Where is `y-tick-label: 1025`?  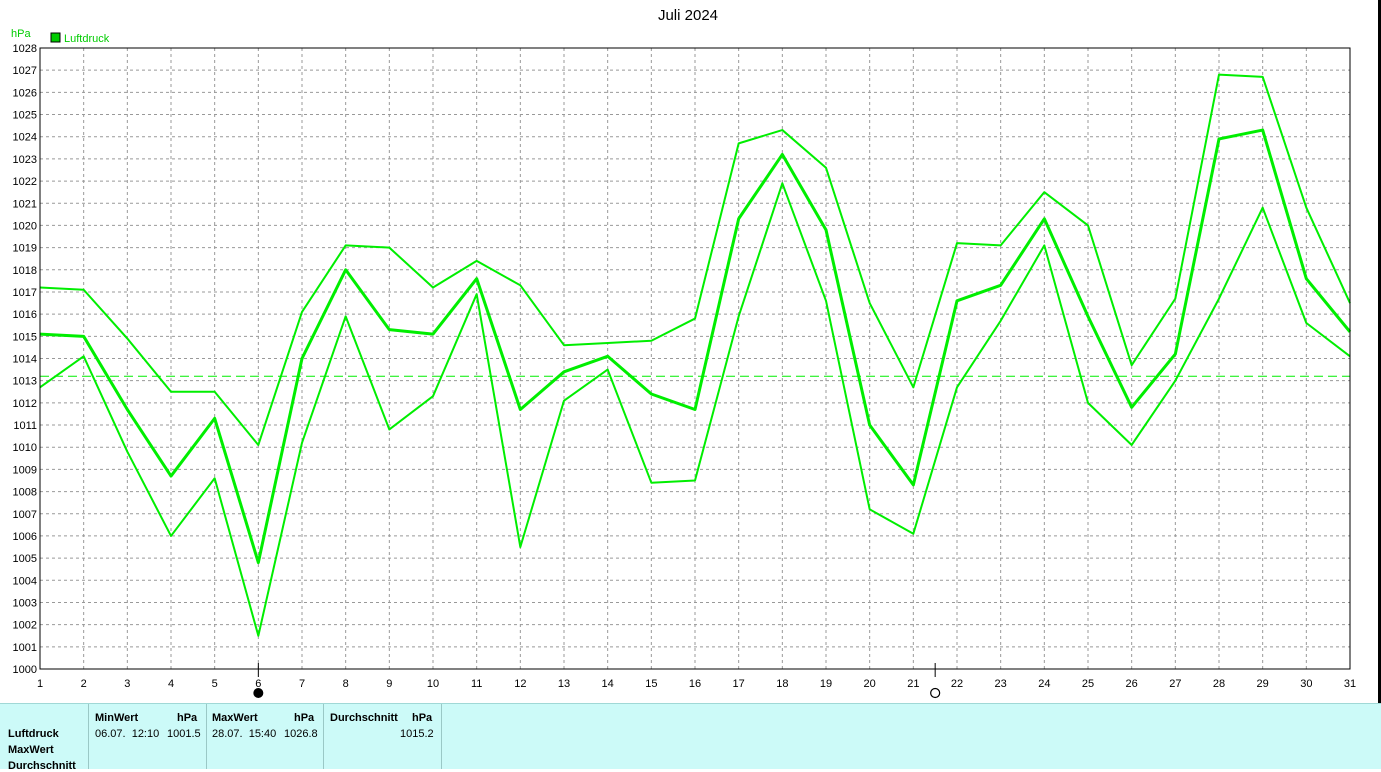
y-tick-label: 1025 is located at coordinates (25, 116).